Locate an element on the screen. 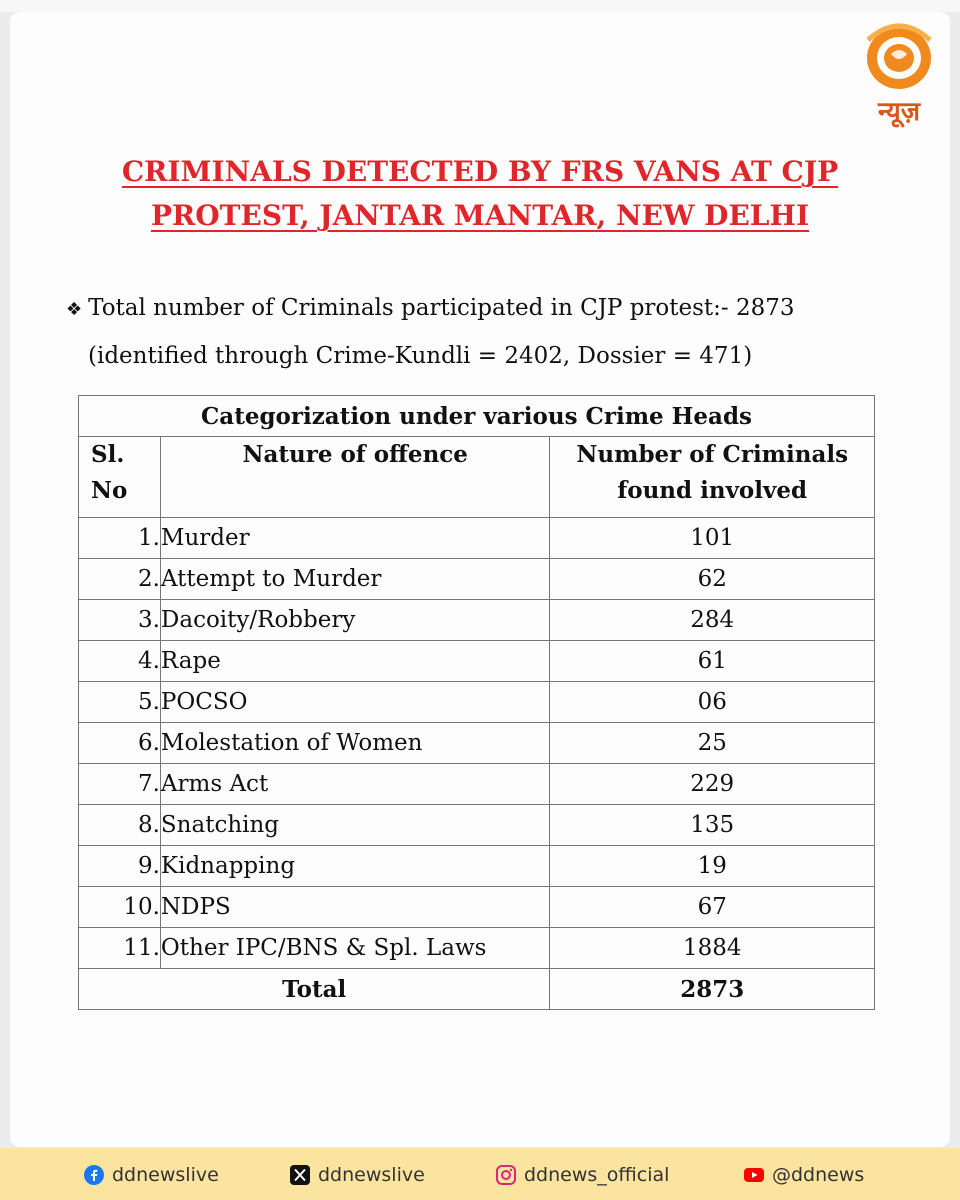 The image size is (960, 1200). row-offence: Other IPC/BNS & Spl. Laws is located at coordinates (355, 948).